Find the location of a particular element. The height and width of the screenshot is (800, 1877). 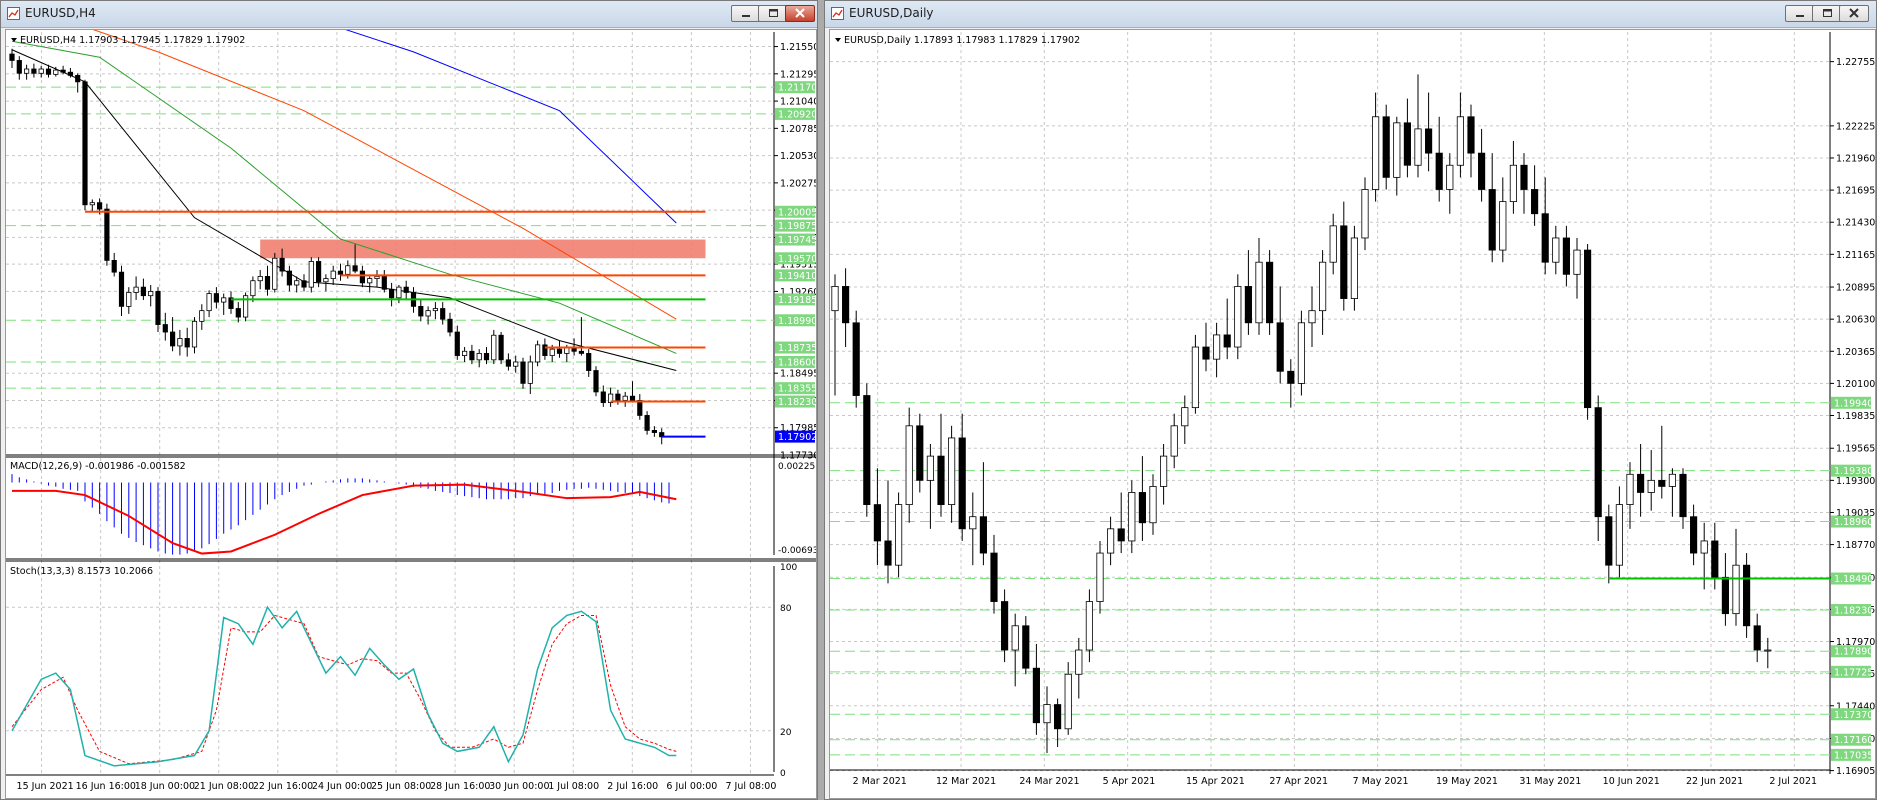

price-tag-label: 1.17370 is located at coordinates (1853, 715).